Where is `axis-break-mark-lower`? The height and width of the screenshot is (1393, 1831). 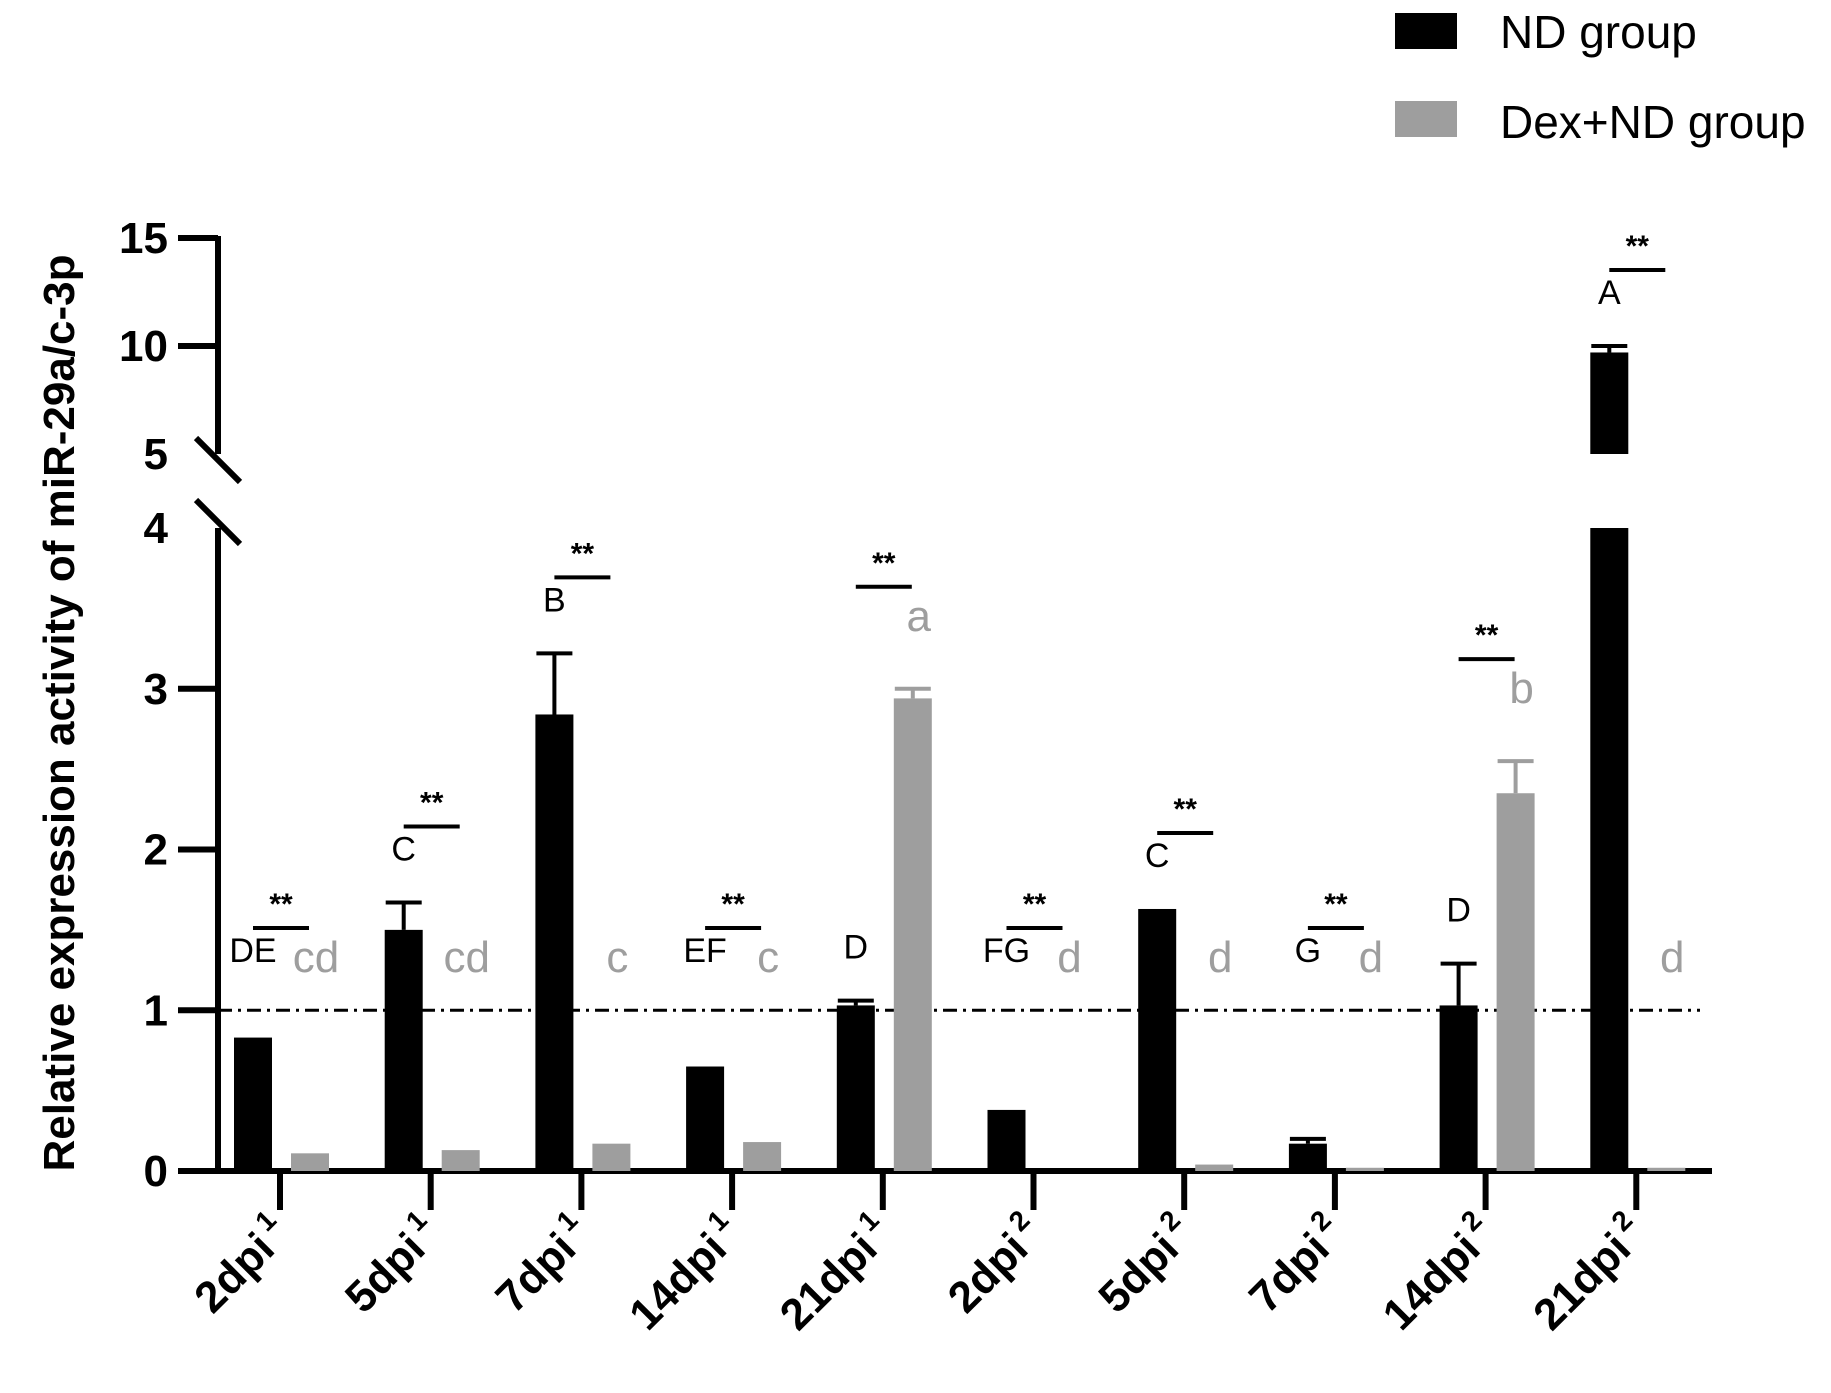 axis-break-mark-lower is located at coordinates (218, 522).